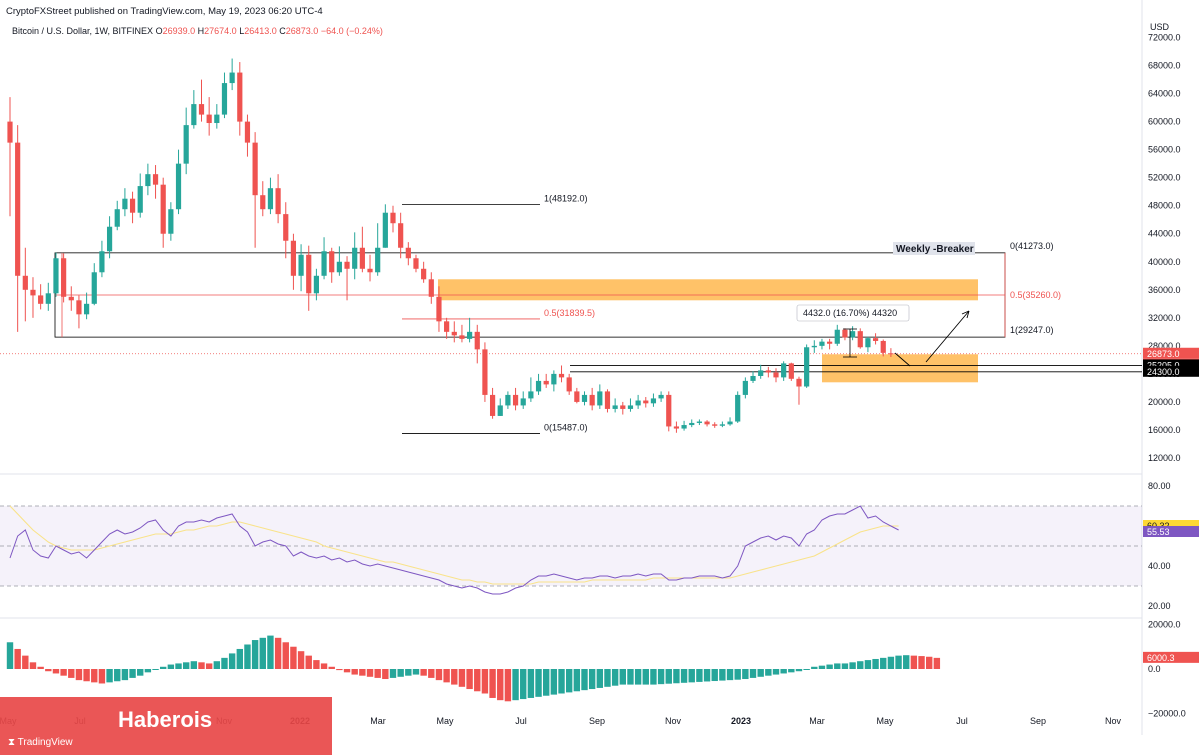 The height and width of the screenshot is (755, 1200). Describe the element at coordinates (902, 359) in the screenshot. I see `projection-arrow-down` at that location.